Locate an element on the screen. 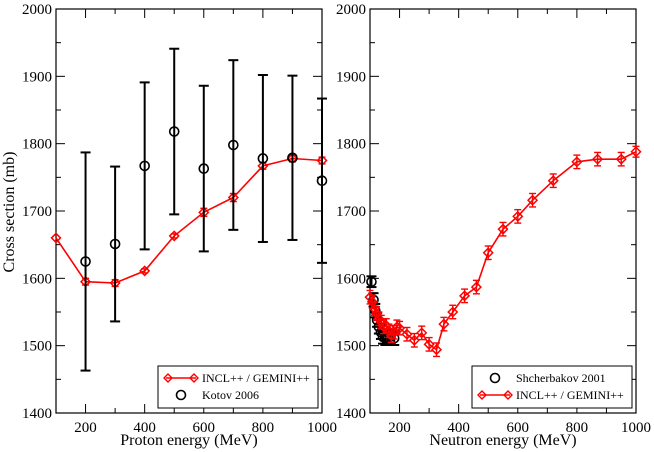  legend-label: Kotov 2006 is located at coordinates (230, 395).